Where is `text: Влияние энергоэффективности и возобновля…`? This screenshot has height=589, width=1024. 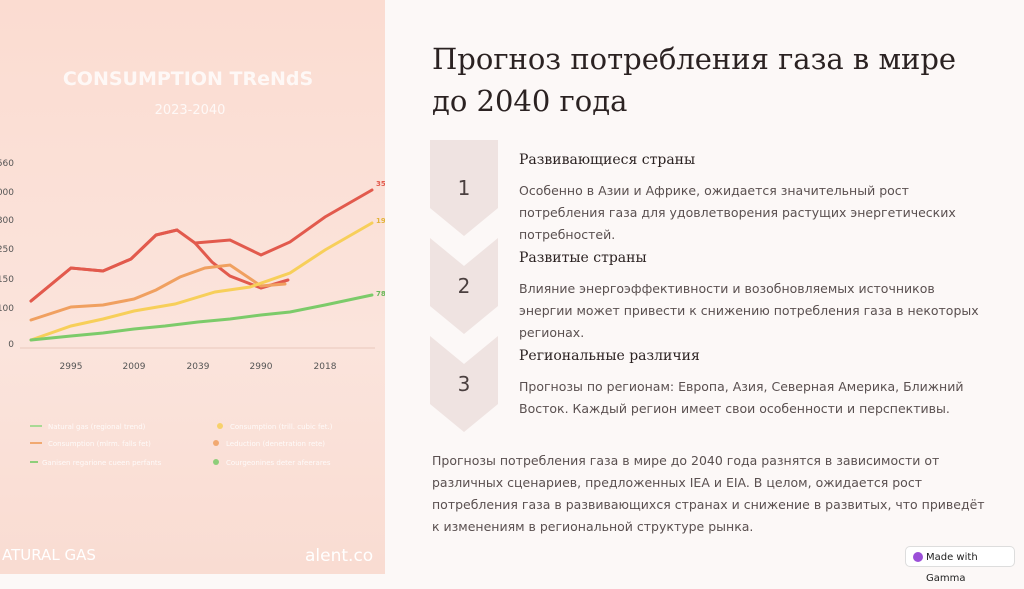
text: Влияние энергоэффективности и возобновля… is located at coordinates (749, 310).